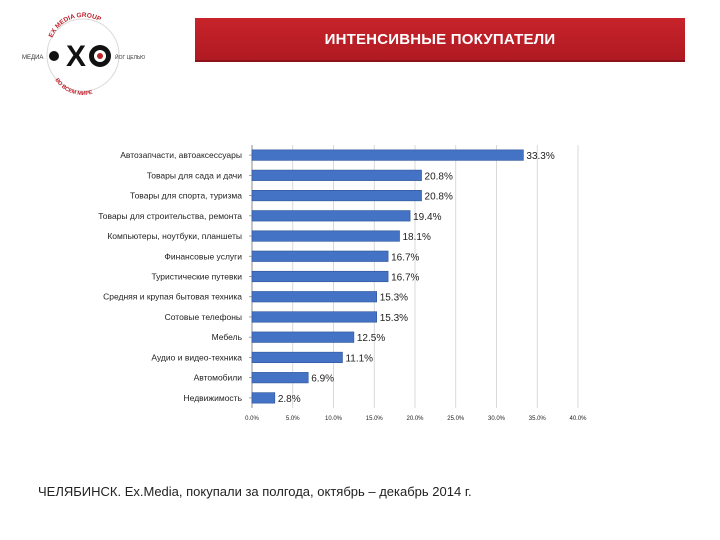  What do you see at coordinates (174, 236) in the screenshot?
I see `category-label: Компьютеры, ноутбуки, планшеты` at bounding box center [174, 236].